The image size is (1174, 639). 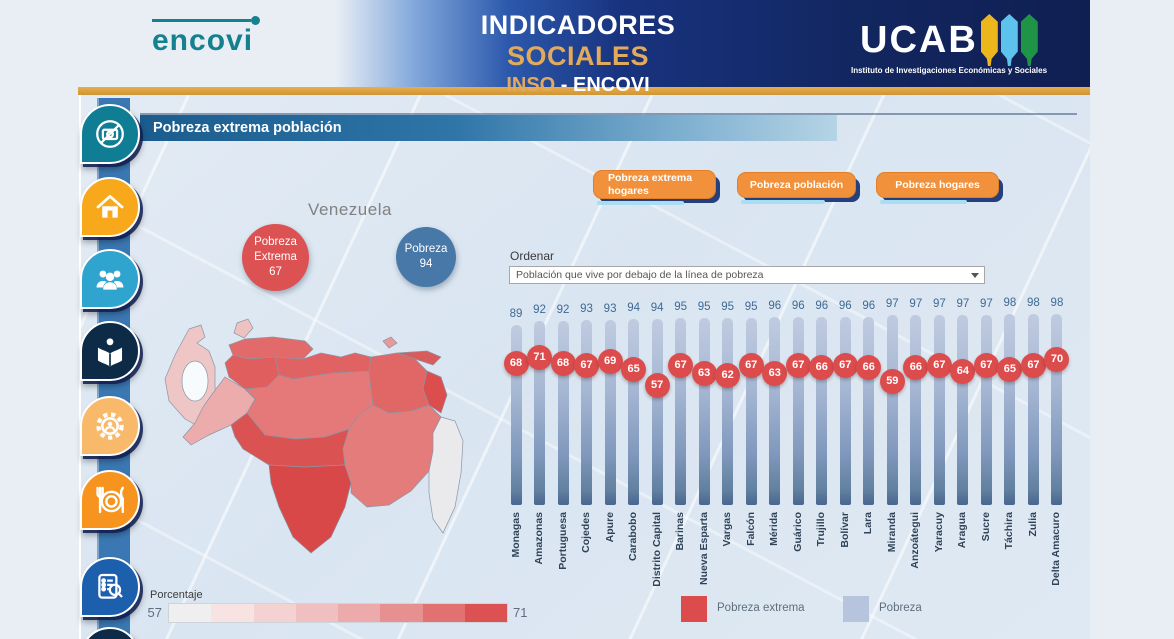 I want to click on bar-category-label: Anzoátegui, so click(x=915, y=540).